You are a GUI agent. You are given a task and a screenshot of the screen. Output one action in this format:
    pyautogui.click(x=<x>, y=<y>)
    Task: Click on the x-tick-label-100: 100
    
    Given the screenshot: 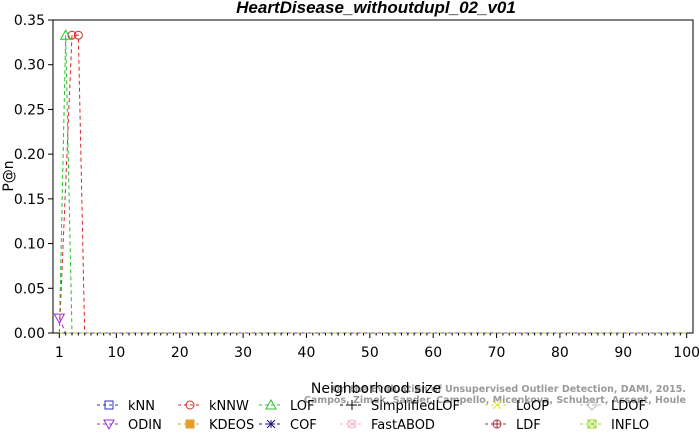 What is the action you would take?
    pyautogui.click(x=686, y=353)
    